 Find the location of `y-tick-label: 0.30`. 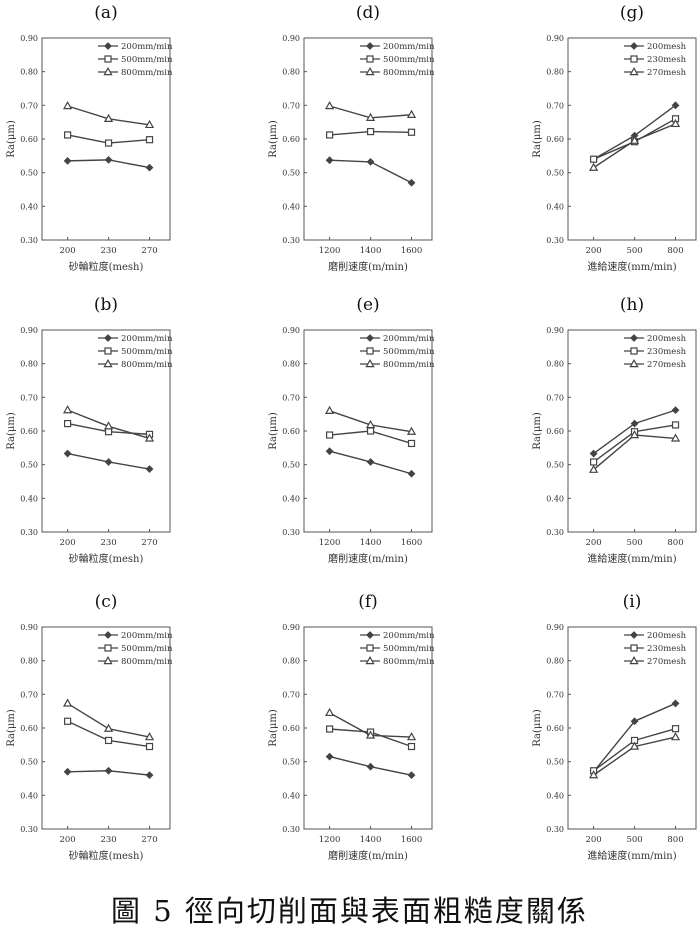

y-tick-label: 0.30 is located at coordinates (291, 532).